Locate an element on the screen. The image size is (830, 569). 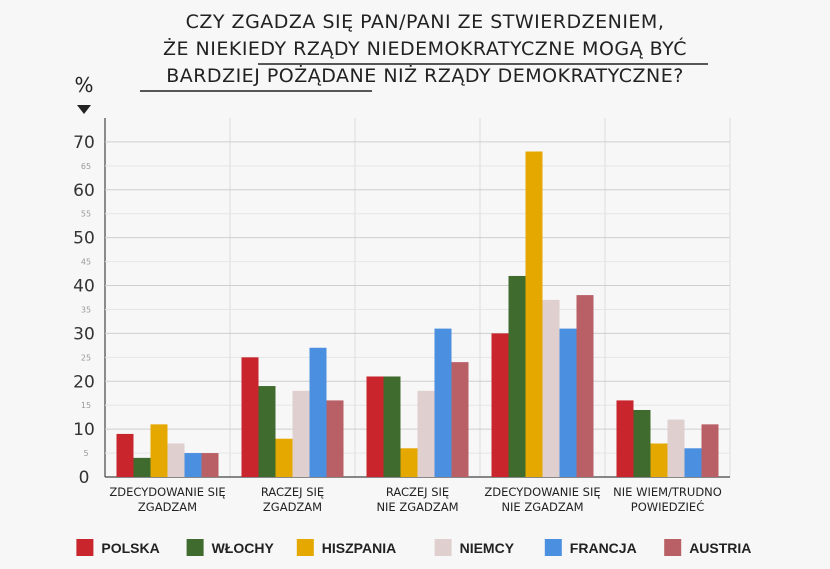
y-tick-label-minor: 35 is located at coordinates (86, 309).